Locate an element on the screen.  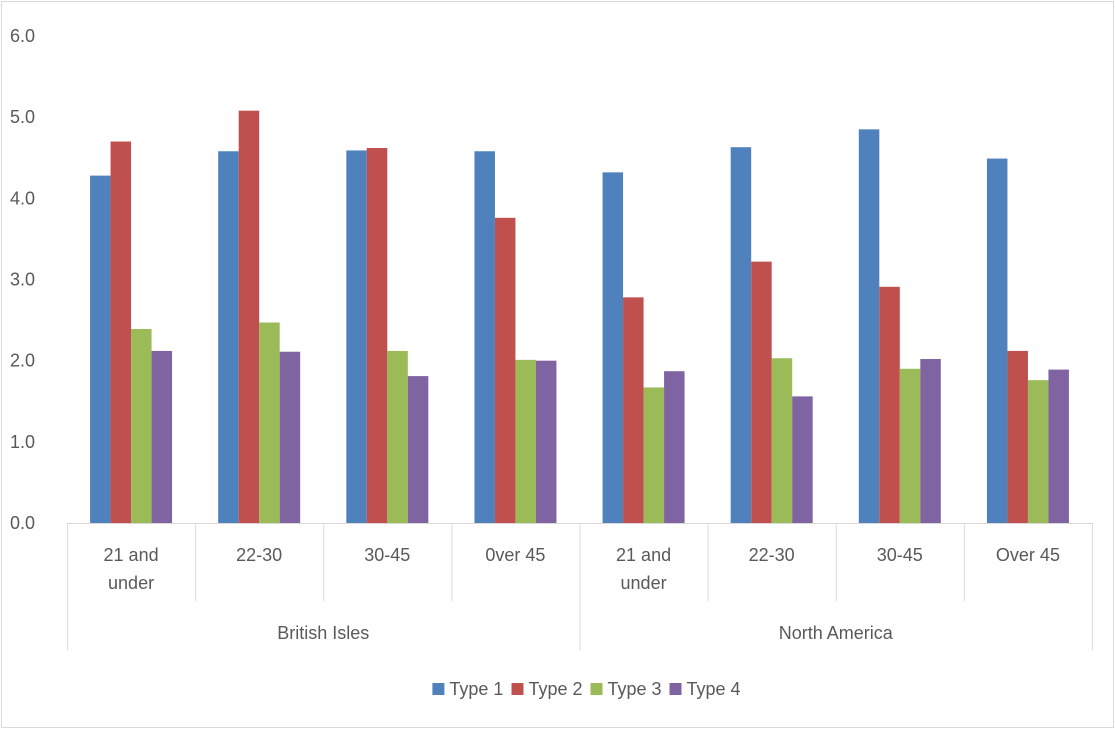
y-axis-labels: 0.0 1.0 2.0 3.0 4.0 5.0 6.0 is located at coordinates (22, 279).